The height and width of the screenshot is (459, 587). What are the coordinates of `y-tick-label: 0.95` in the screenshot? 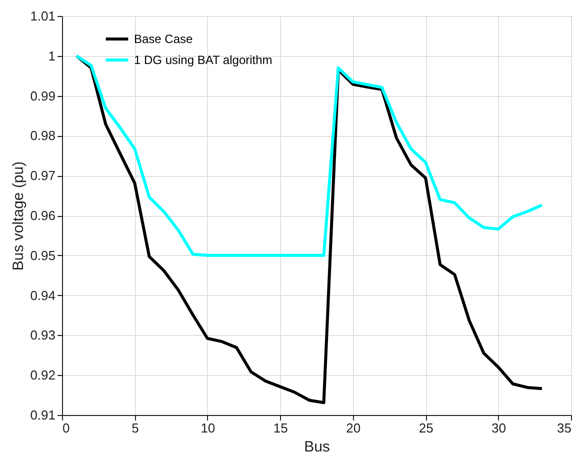 It's located at (43, 255).